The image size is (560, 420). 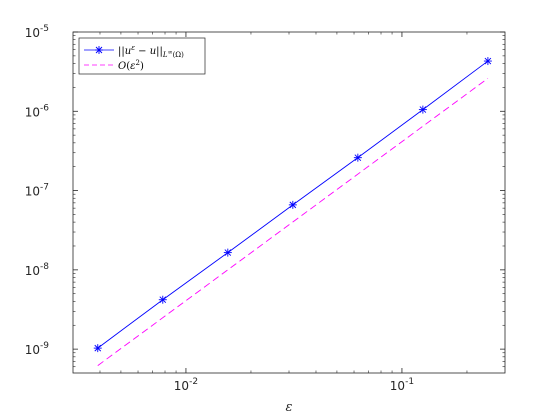 I want to click on x-tick-label: 10⁻¹, so click(x=402, y=385).